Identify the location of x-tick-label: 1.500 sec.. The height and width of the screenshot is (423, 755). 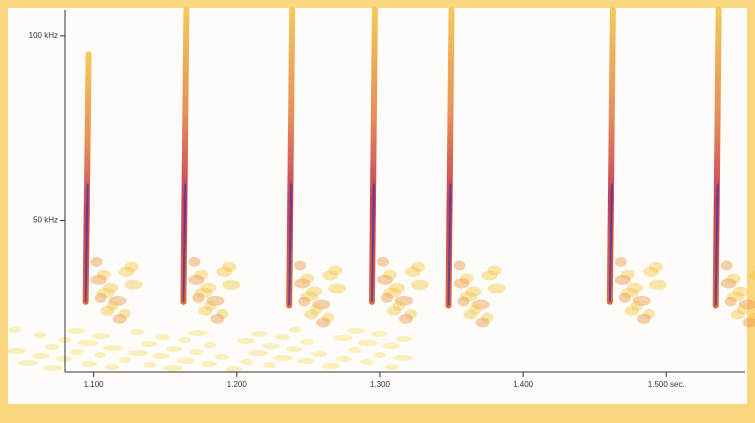
(666, 384).